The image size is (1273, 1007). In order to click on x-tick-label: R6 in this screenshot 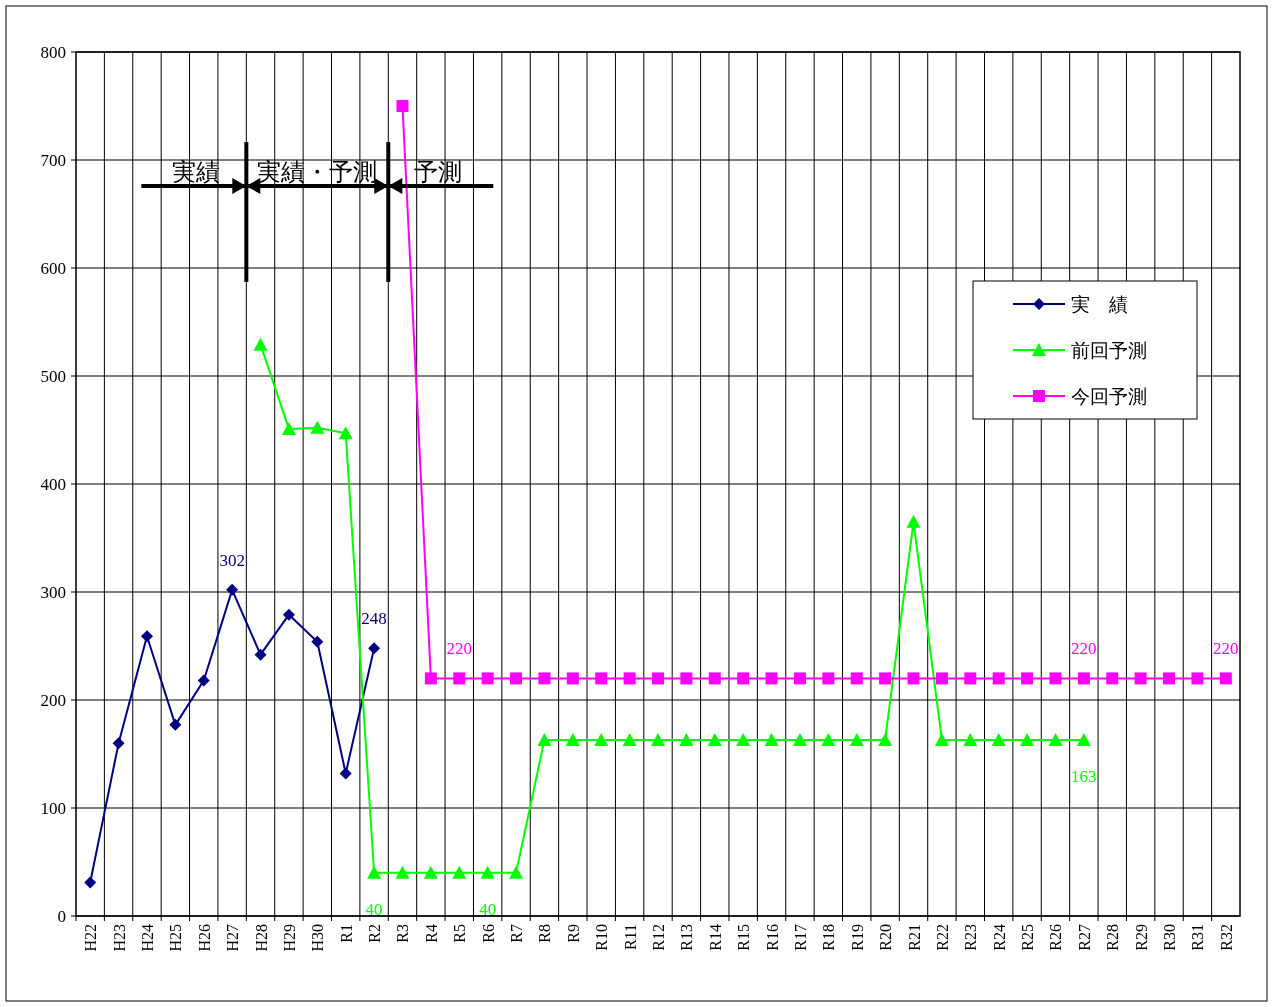, I will do `click(488, 933)`.